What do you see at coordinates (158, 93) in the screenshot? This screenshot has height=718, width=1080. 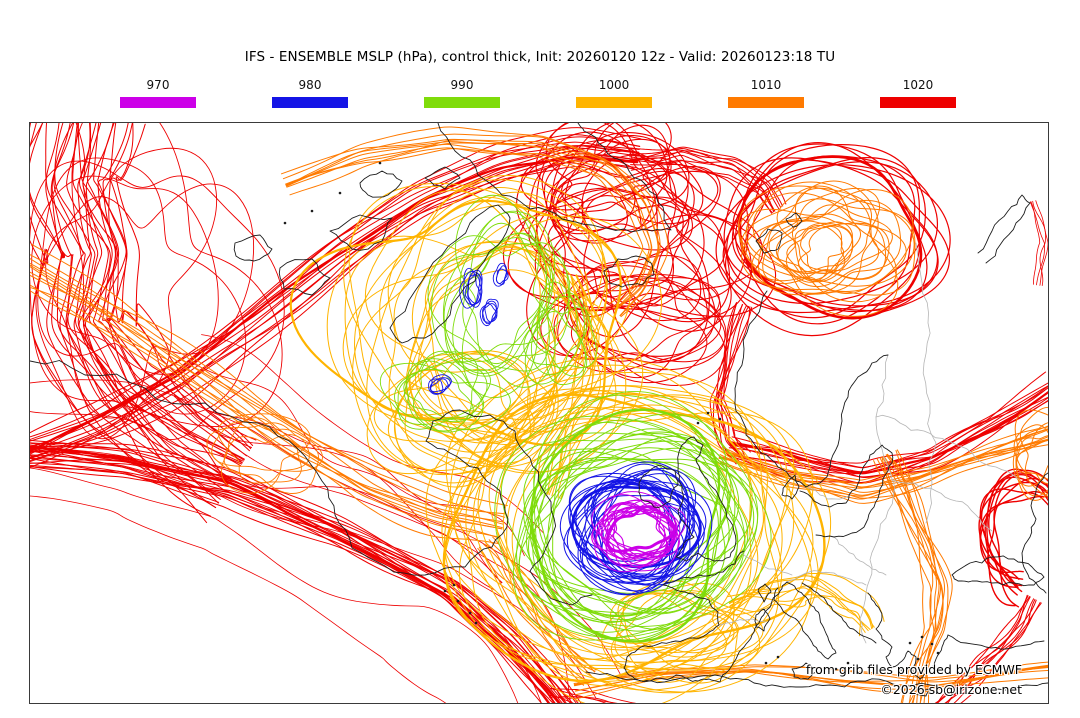 I see `legend-item: 970` at bounding box center [158, 93].